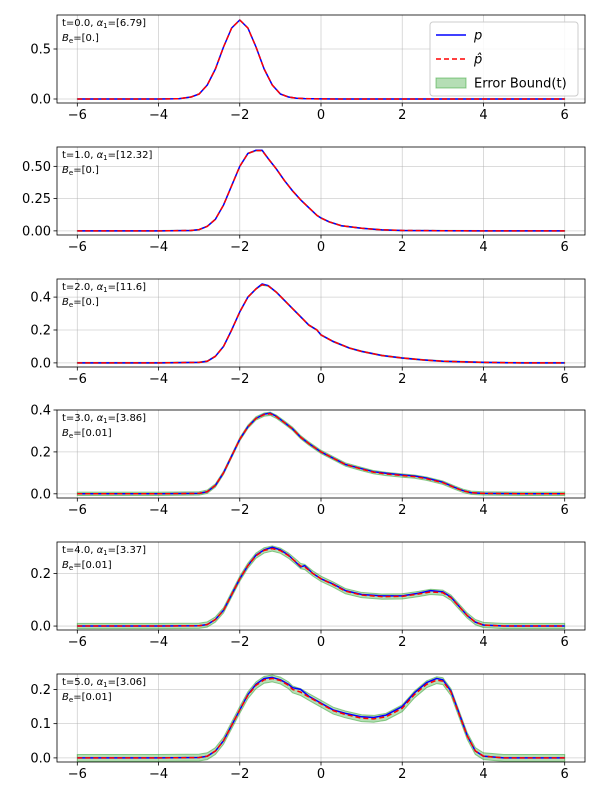 The width and height of the screenshot is (600, 804). Describe the element at coordinates (451, 83) in the screenshot. I see `legend-swatch-band` at that location.